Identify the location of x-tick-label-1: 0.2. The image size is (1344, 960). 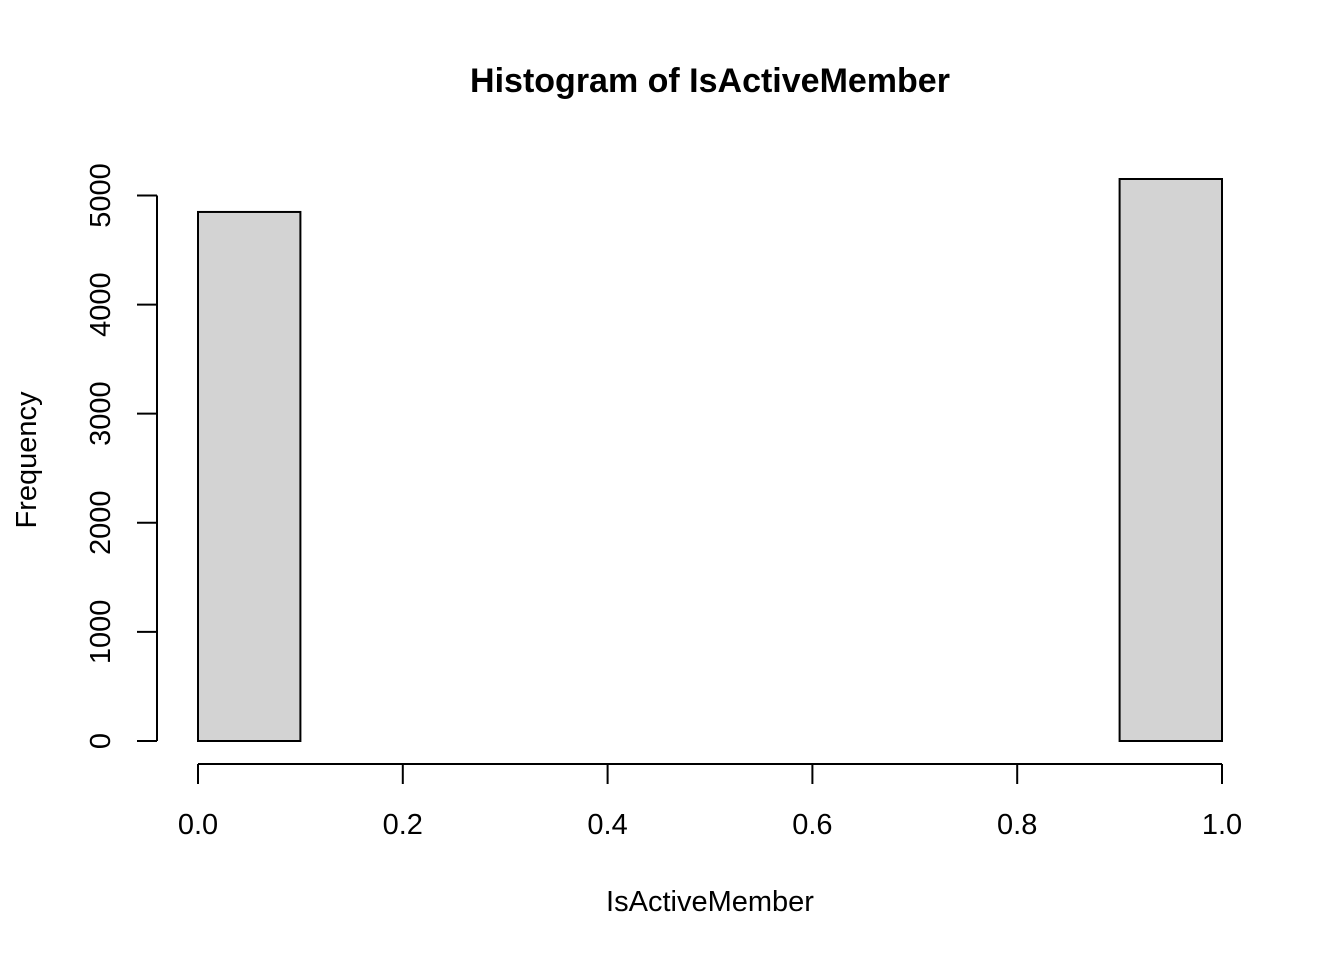
(403, 825).